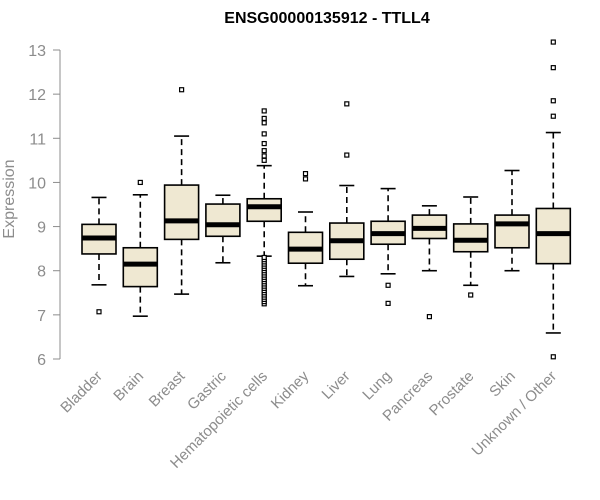  I want to click on chart-title: ENSG00000135912 - TTLL4, so click(327, 18).